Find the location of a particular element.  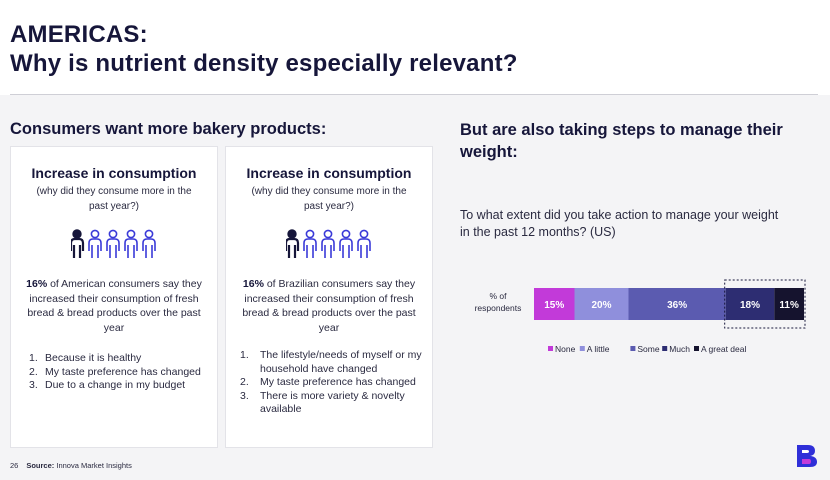

bar-segment-some is located at coordinates (677, 304).